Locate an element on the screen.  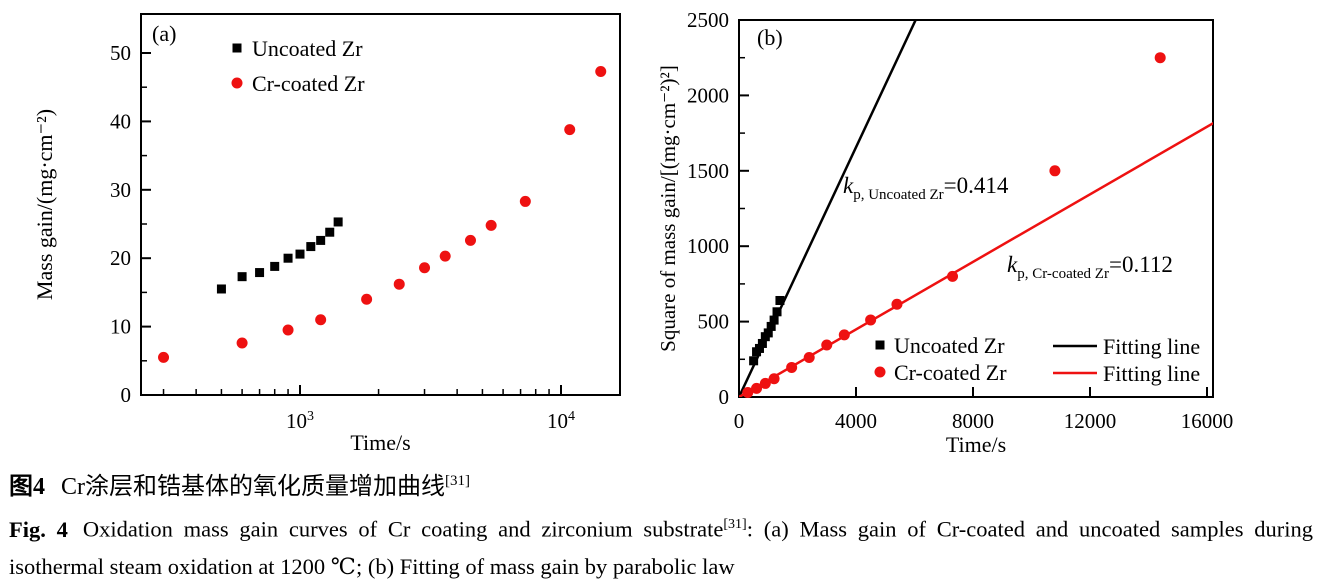
y-tick-label: 2000 is located at coordinates (708, 95).